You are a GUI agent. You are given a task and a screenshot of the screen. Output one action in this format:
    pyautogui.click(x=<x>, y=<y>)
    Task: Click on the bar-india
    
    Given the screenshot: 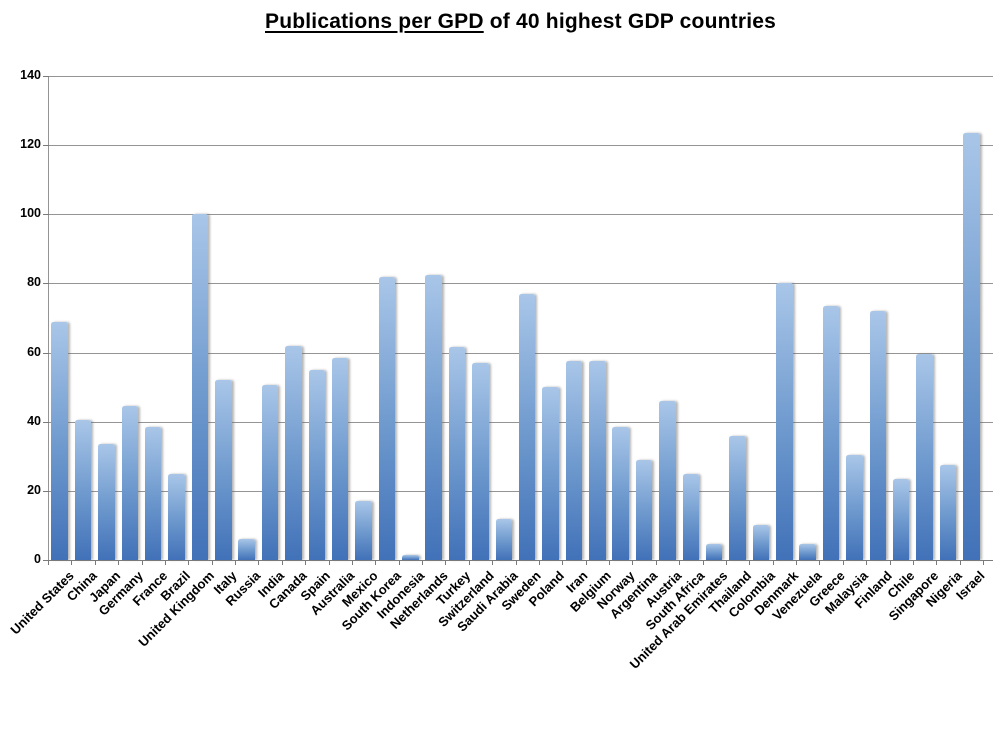 What is the action you would take?
    pyautogui.click(x=270, y=472)
    